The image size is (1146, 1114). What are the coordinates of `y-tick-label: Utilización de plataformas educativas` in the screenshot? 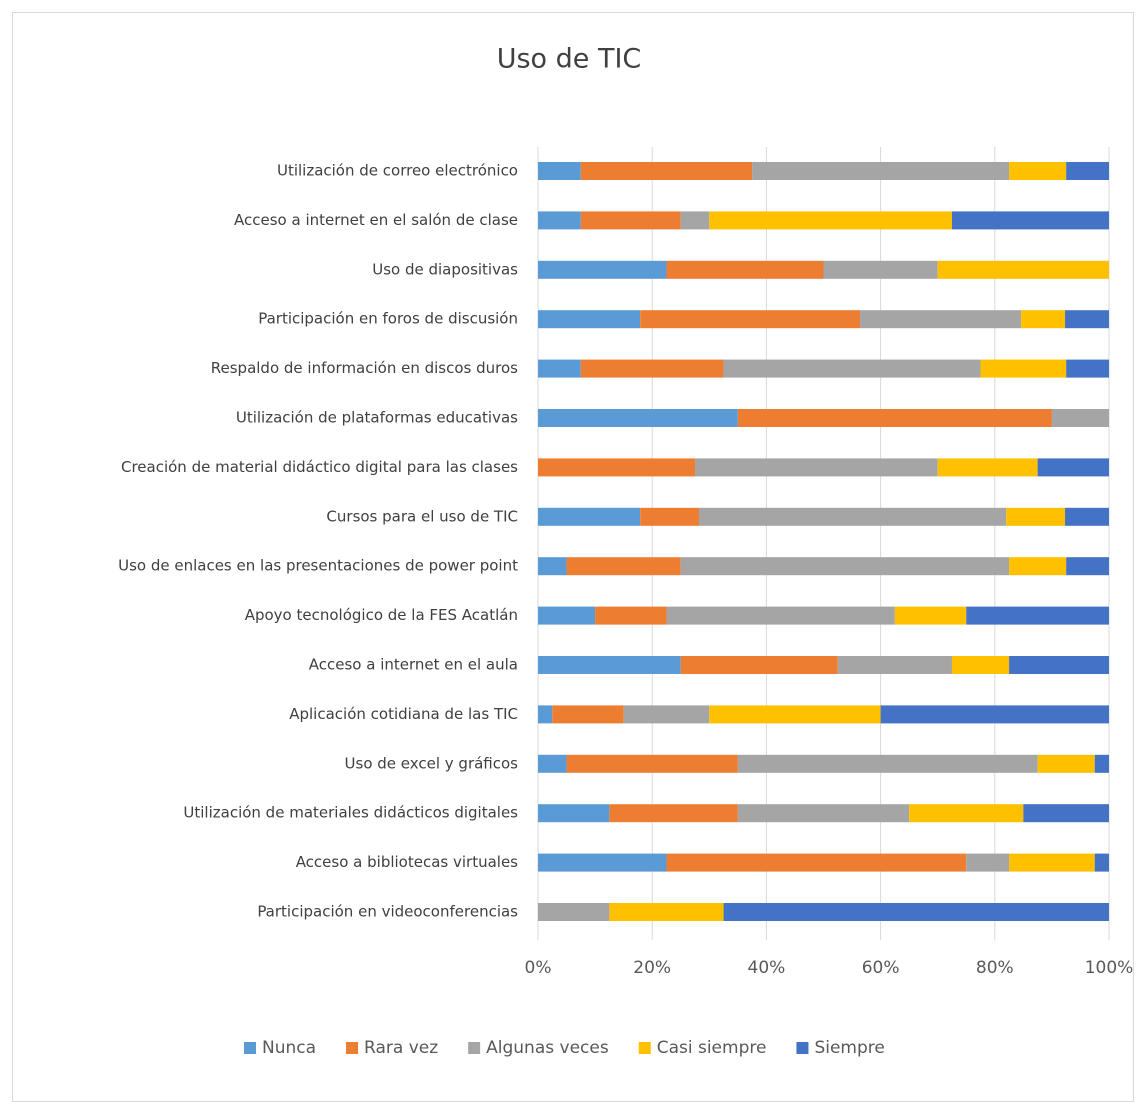 It's located at (377, 418).